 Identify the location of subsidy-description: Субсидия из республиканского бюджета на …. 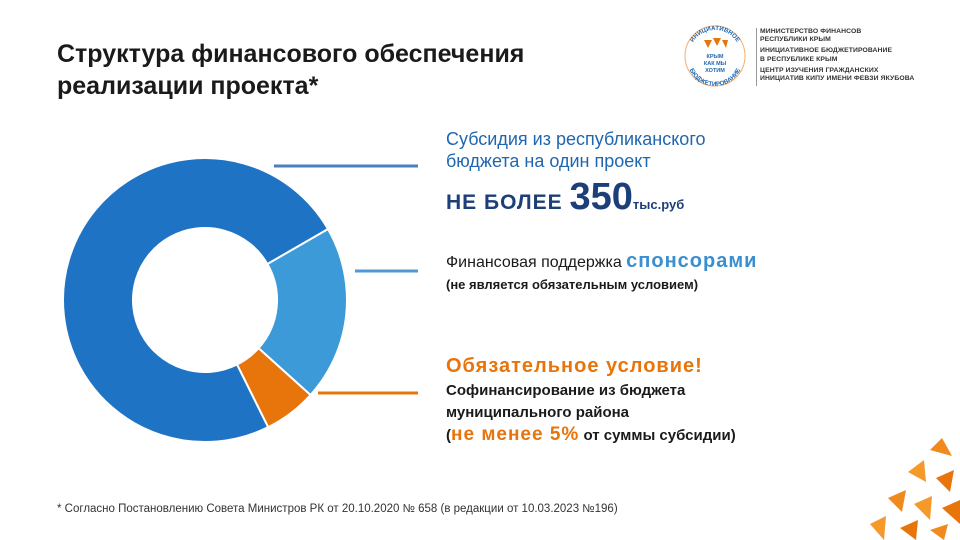
(576, 150).